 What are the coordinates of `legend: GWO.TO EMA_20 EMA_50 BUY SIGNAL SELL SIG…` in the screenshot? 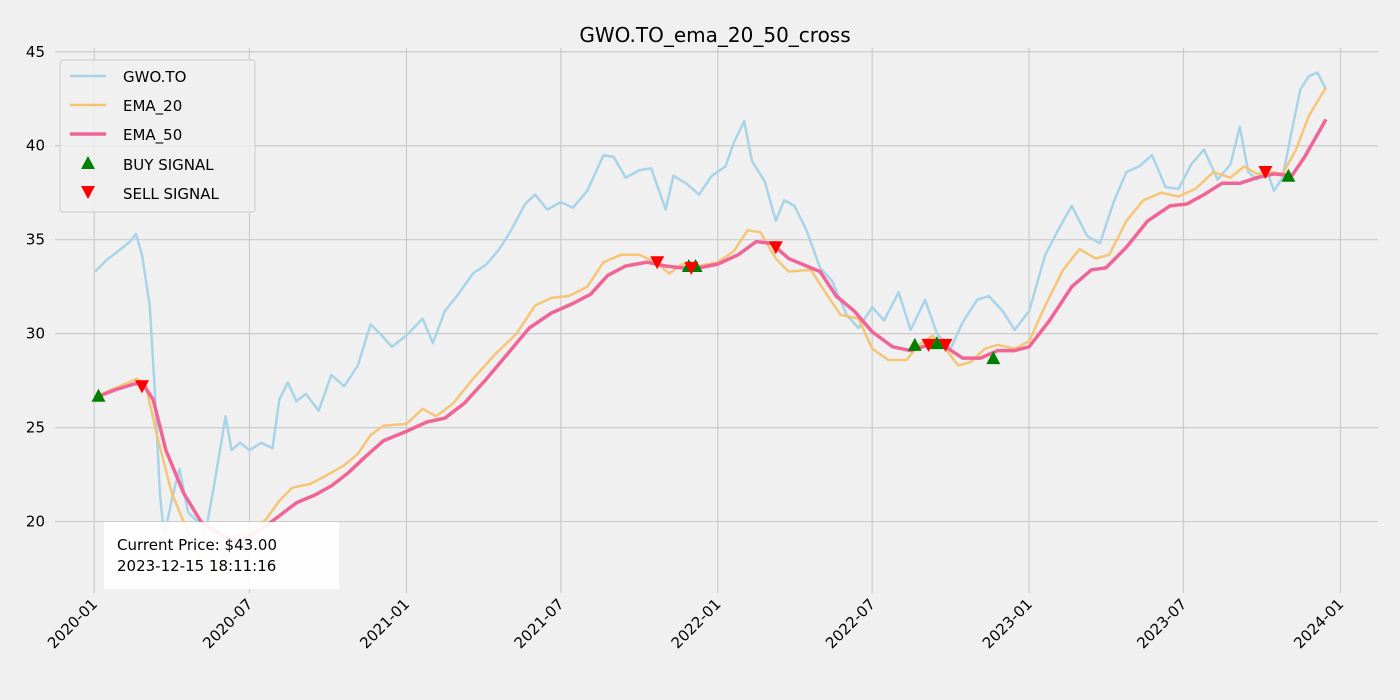 It's located at (157, 136).